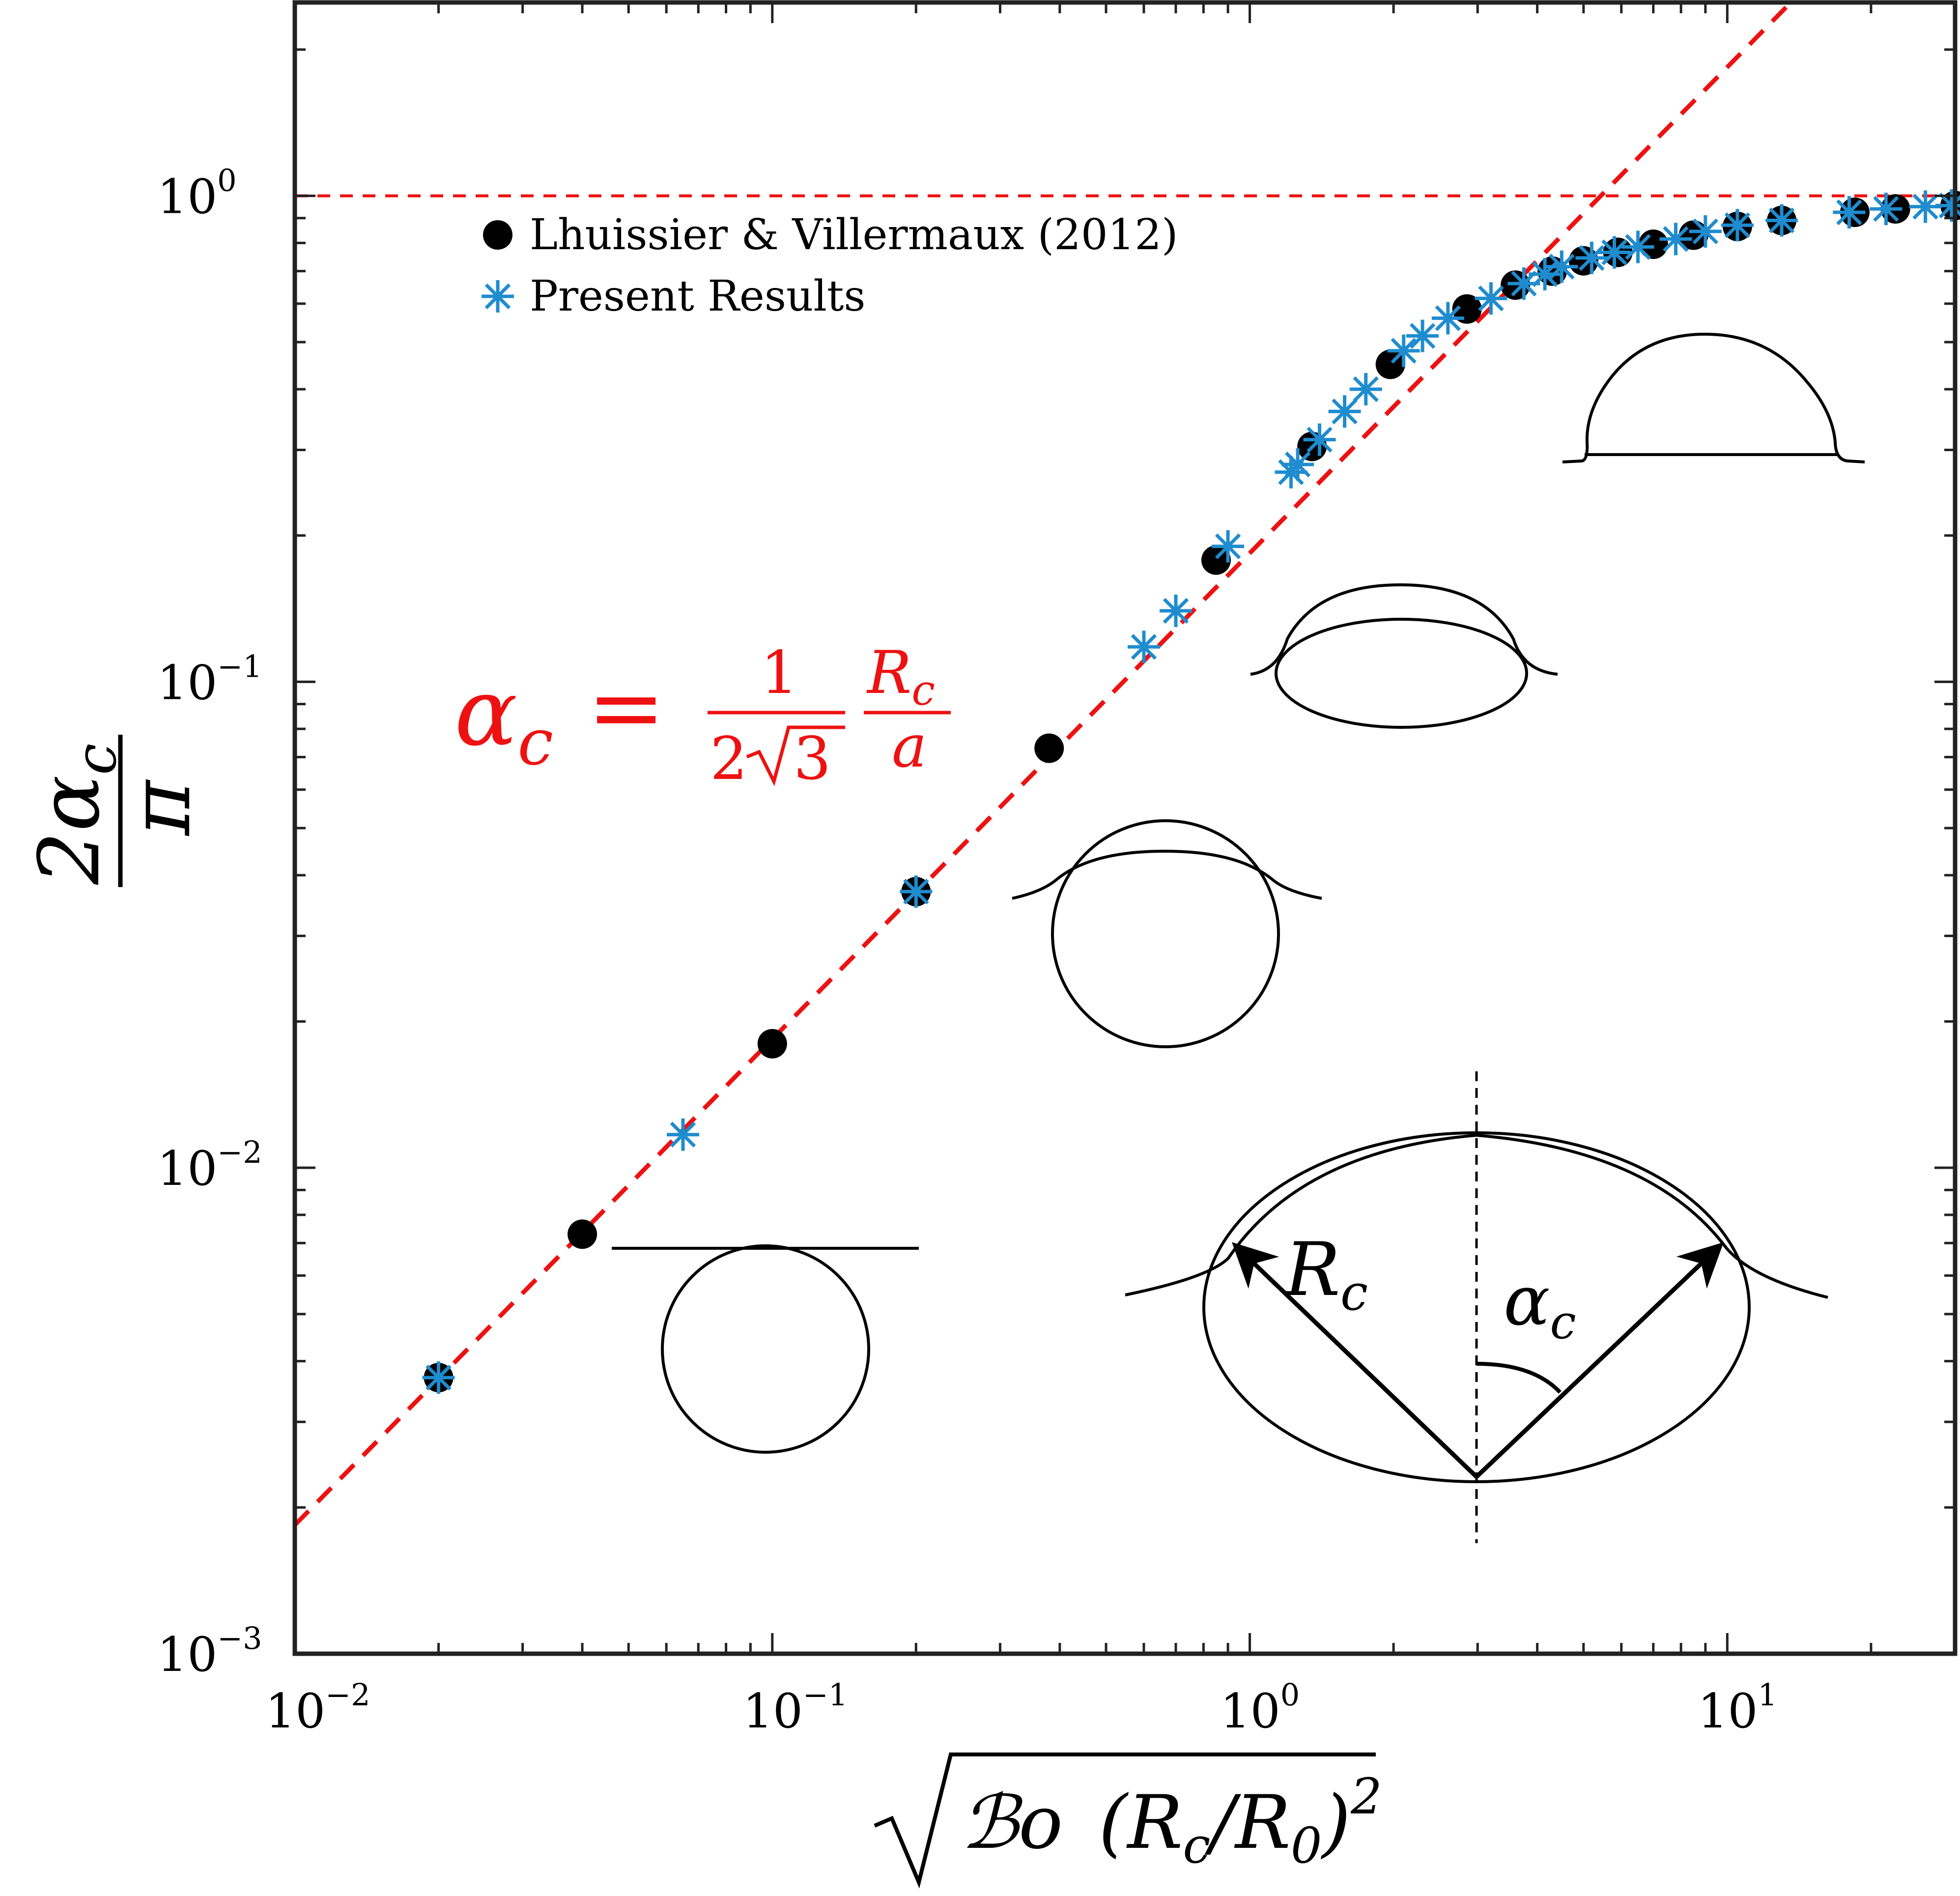 The width and height of the screenshot is (1960, 1896). What do you see at coordinates (900, 677) in the screenshot?
I see `annotation-frac2-num: Rc` at bounding box center [900, 677].